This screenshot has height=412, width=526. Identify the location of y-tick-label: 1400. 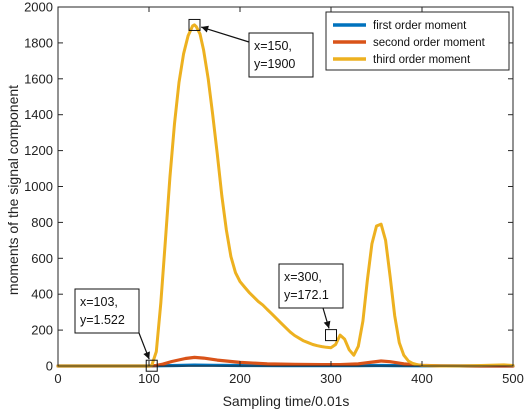
(38, 114).